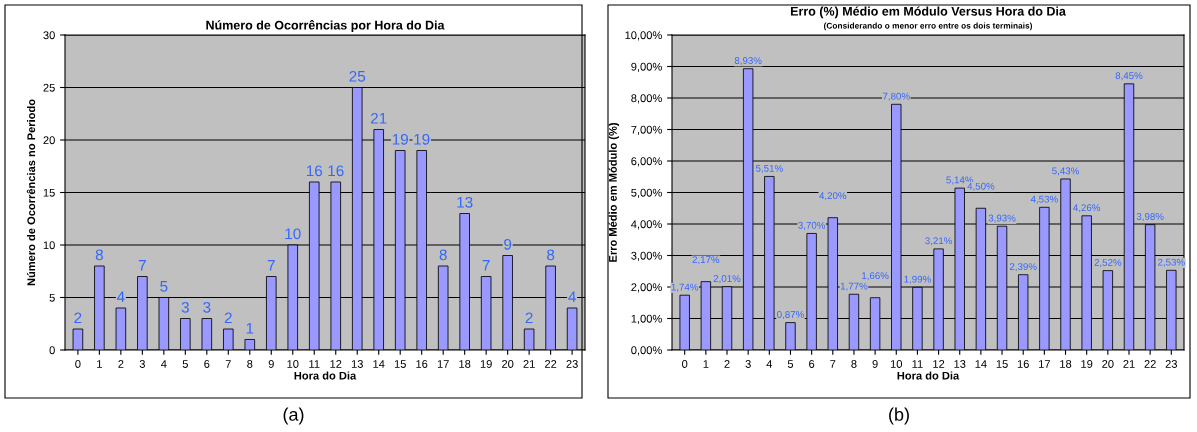 The image size is (1197, 432). Describe the element at coordinates (1002, 218) in the screenshot. I see `data-label: 3,93%` at that location.